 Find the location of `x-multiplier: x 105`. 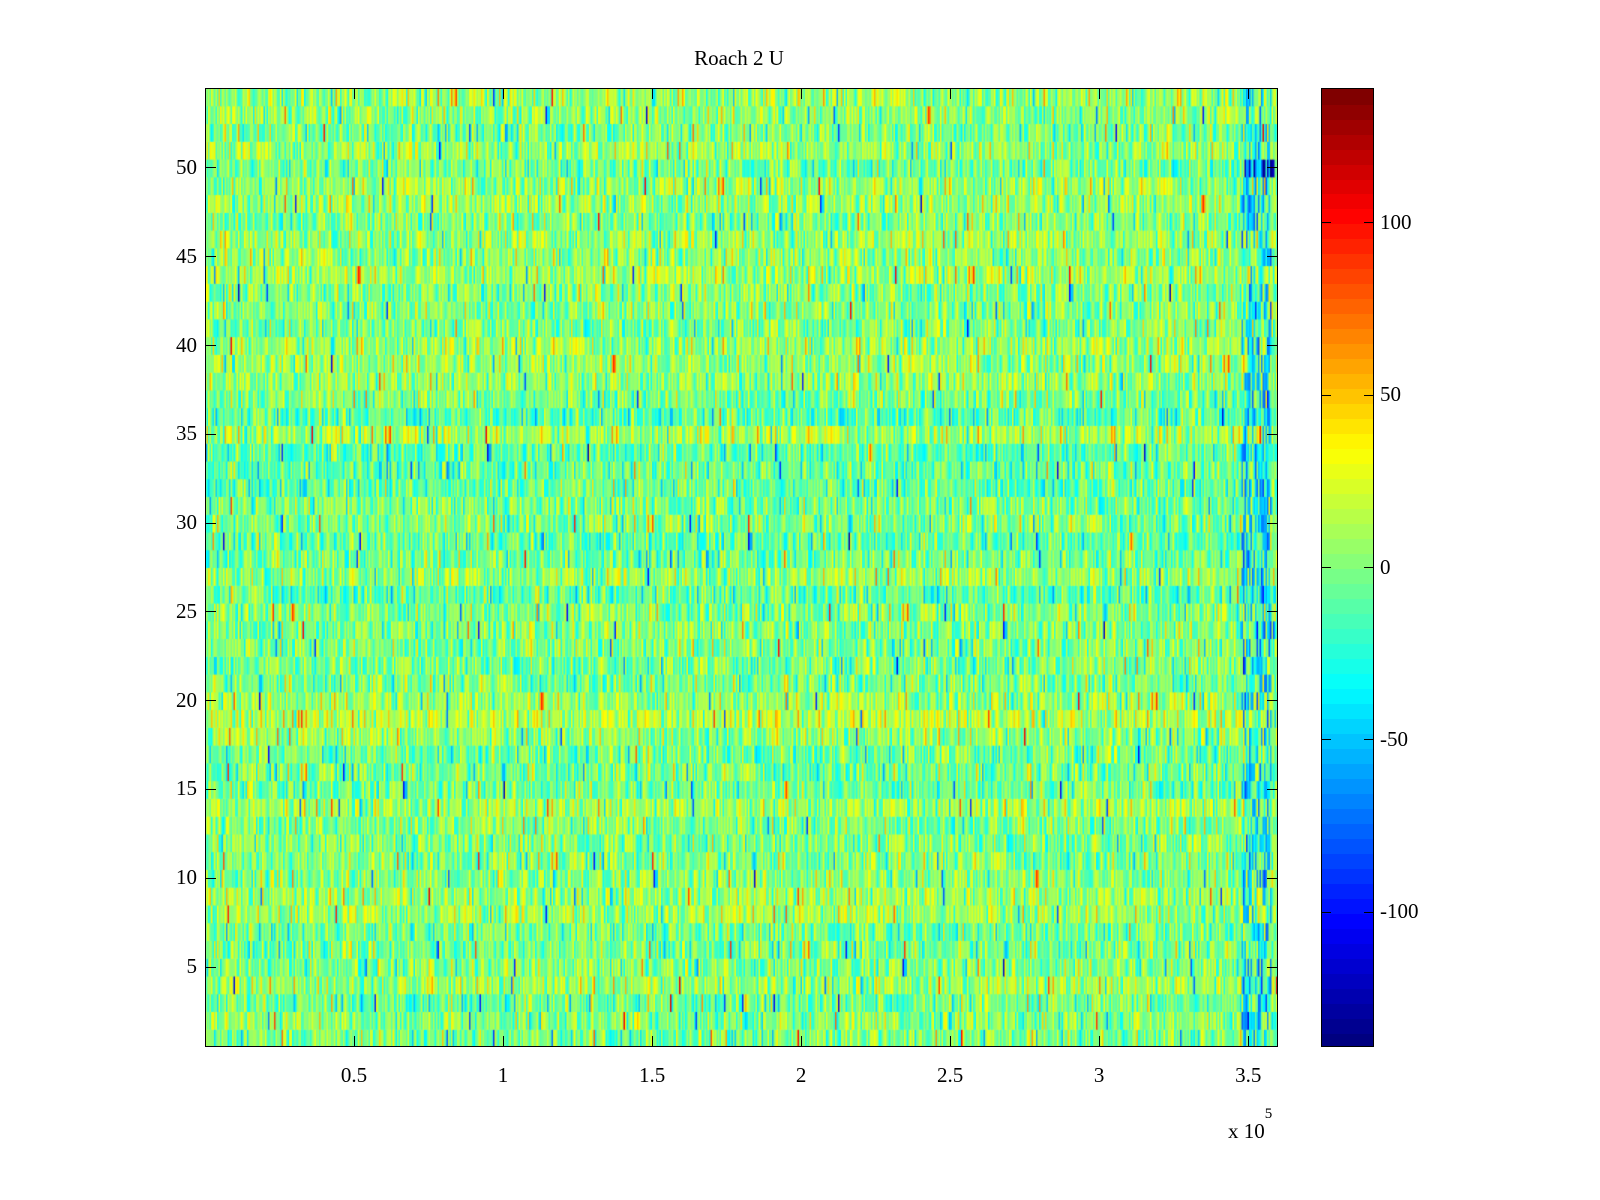

x-multiplier: x 105 is located at coordinates (1250, 1125).